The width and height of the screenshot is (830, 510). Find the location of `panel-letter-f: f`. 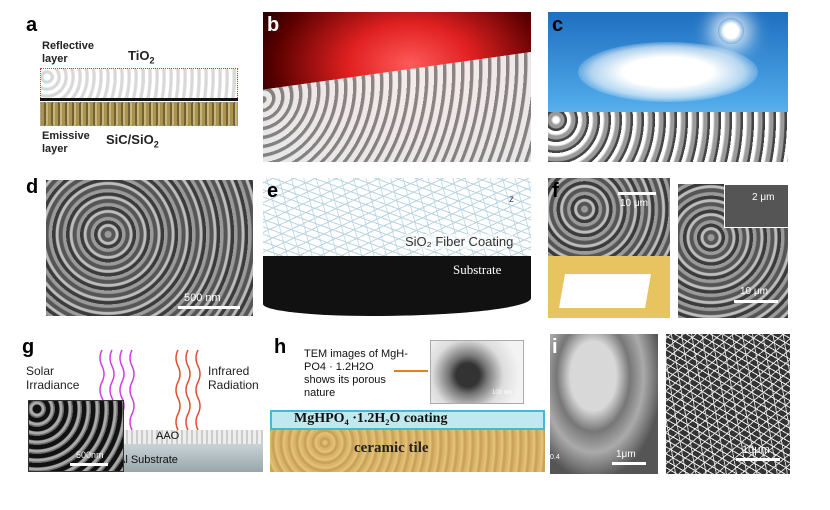

panel-letter-f: f is located at coordinates (555, 191).